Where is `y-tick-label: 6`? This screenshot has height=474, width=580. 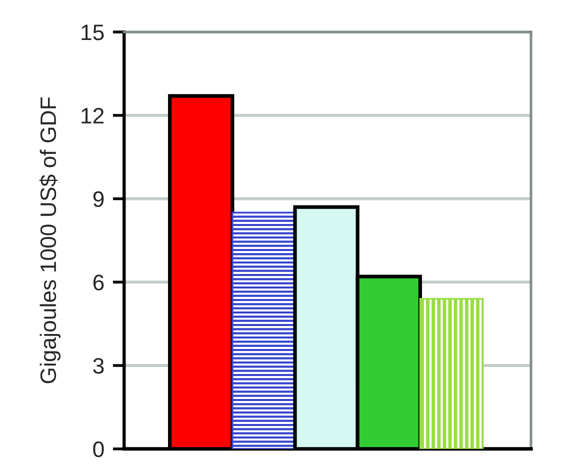 y-tick-label: 6 is located at coordinates (98, 282).